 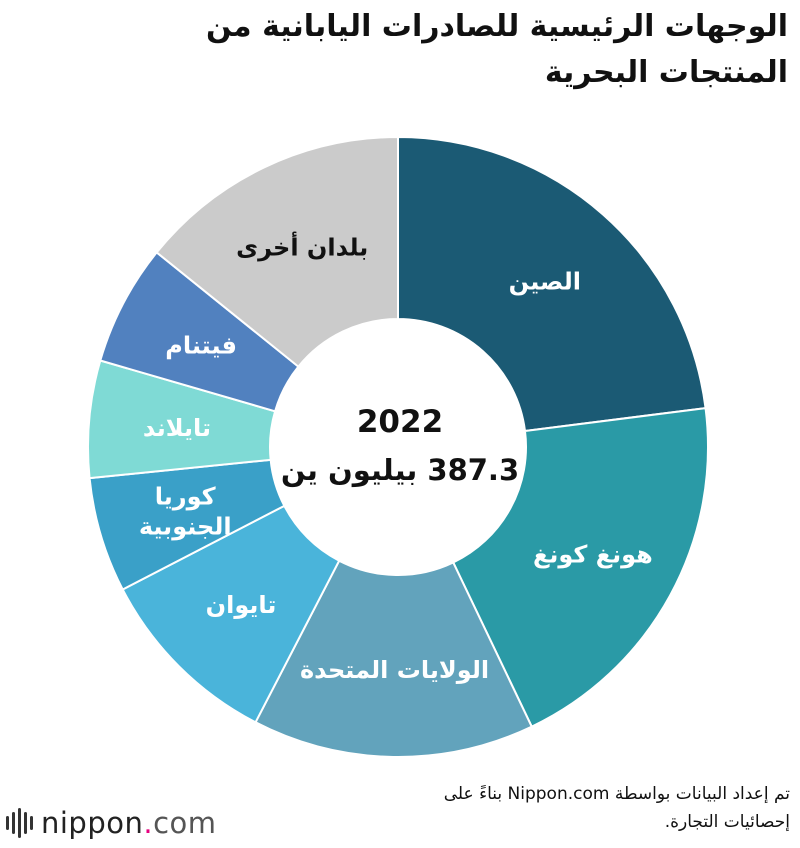 What do you see at coordinates (400, 422) in the screenshot?
I see `center-year: 2022` at bounding box center [400, 422].